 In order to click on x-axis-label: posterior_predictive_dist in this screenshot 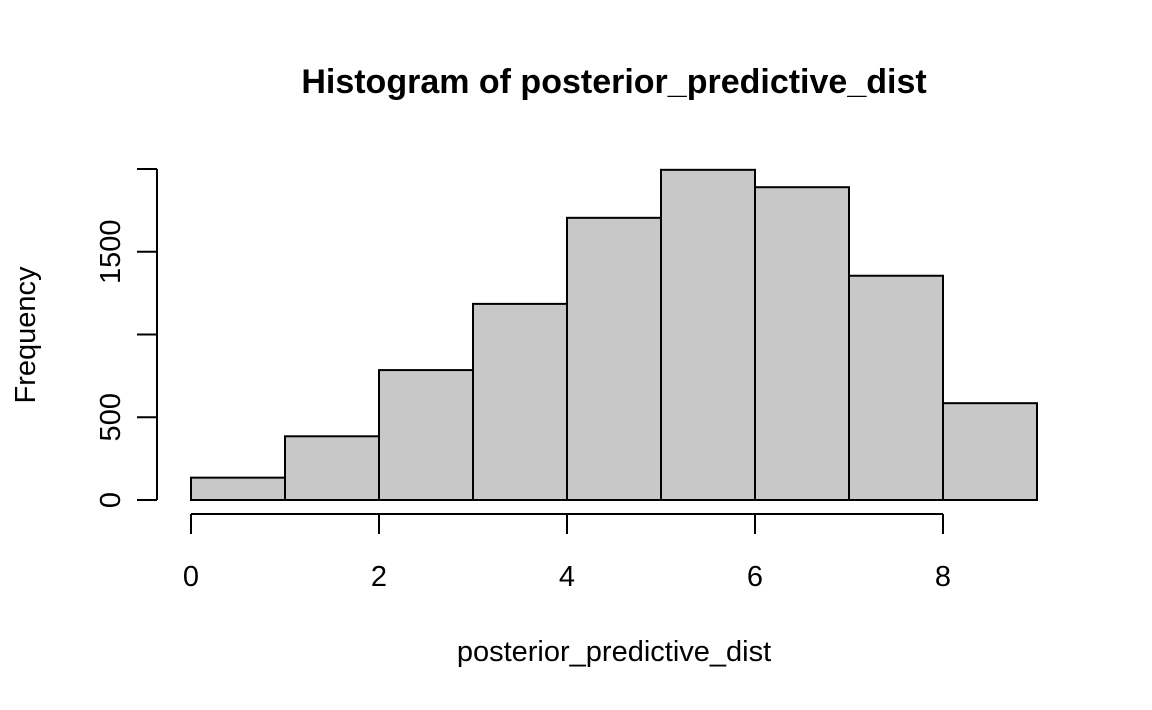, I will do `click(614, 652)`.